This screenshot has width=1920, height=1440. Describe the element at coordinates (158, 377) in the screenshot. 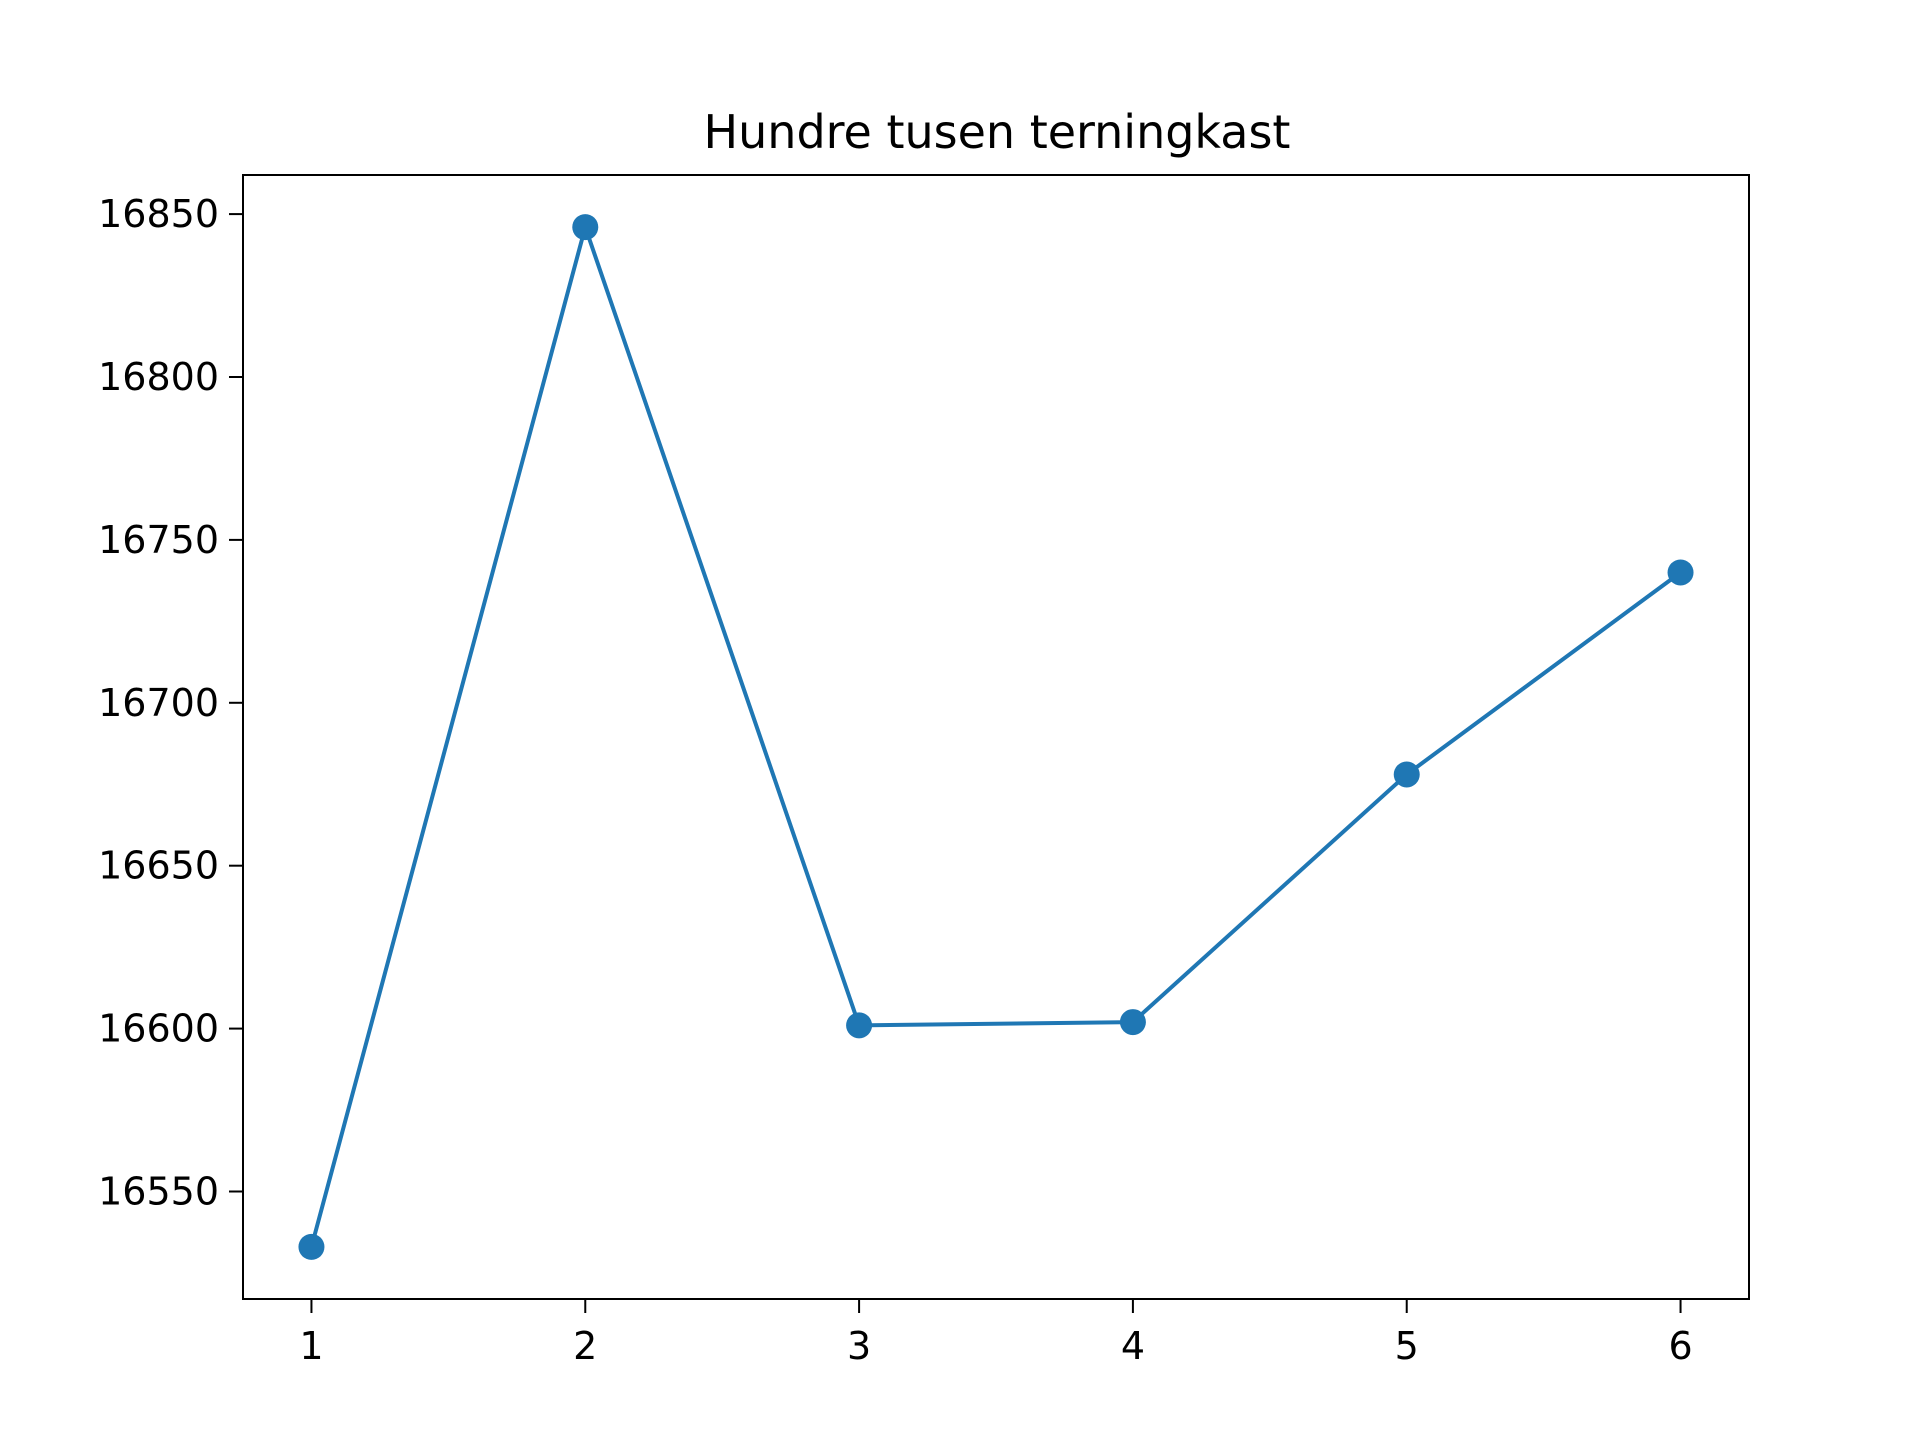

I see `y-tick-label: 16800` at that location.